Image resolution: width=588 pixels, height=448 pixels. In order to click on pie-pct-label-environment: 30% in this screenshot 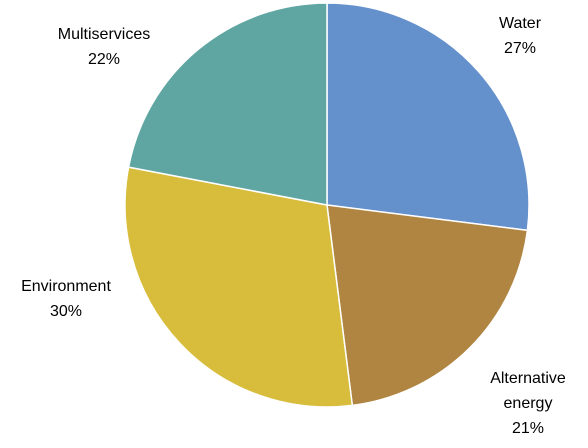, I will do `click(66, 311)`.